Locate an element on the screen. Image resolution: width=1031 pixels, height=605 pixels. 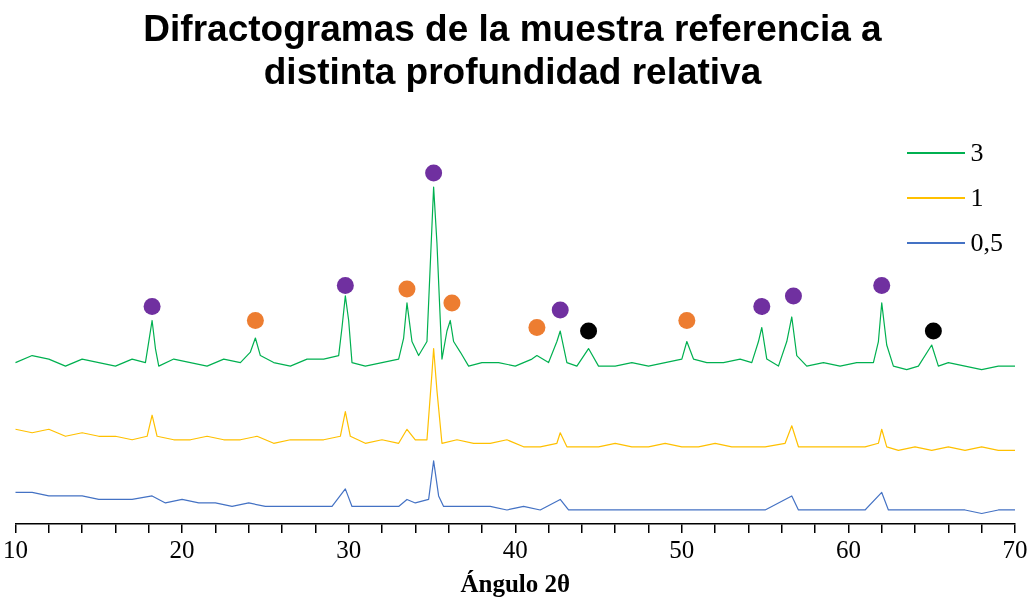
legend-label: 3 is located at coordinates (977, 152).